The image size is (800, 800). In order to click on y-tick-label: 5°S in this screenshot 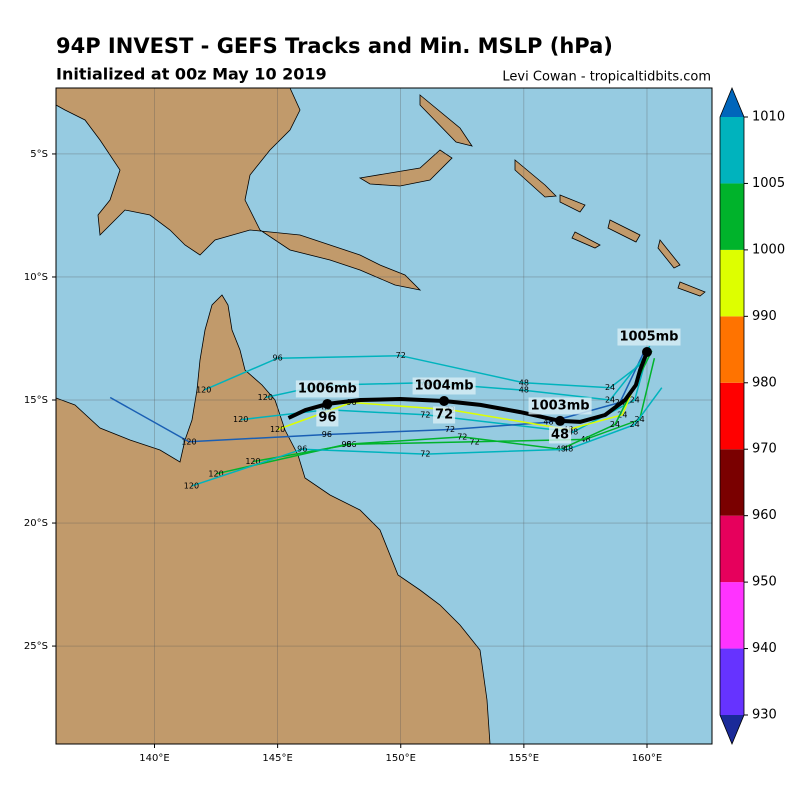, I will do `click(39, 154)`.